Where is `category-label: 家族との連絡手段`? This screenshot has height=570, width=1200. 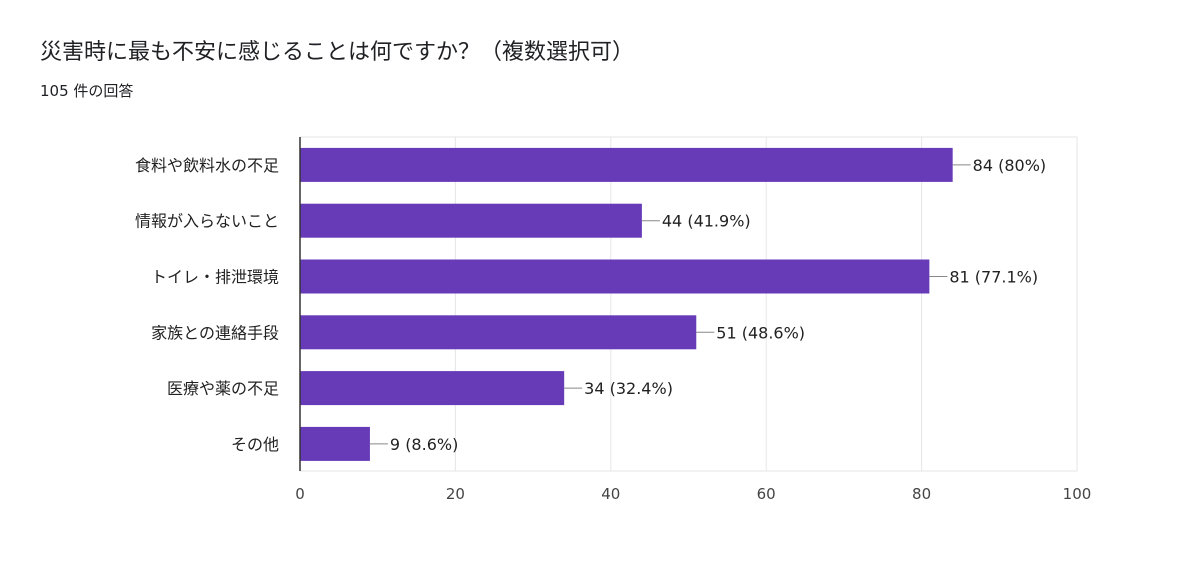
category-label: 家族との連絡手段 is located at coordinates (215, 332).